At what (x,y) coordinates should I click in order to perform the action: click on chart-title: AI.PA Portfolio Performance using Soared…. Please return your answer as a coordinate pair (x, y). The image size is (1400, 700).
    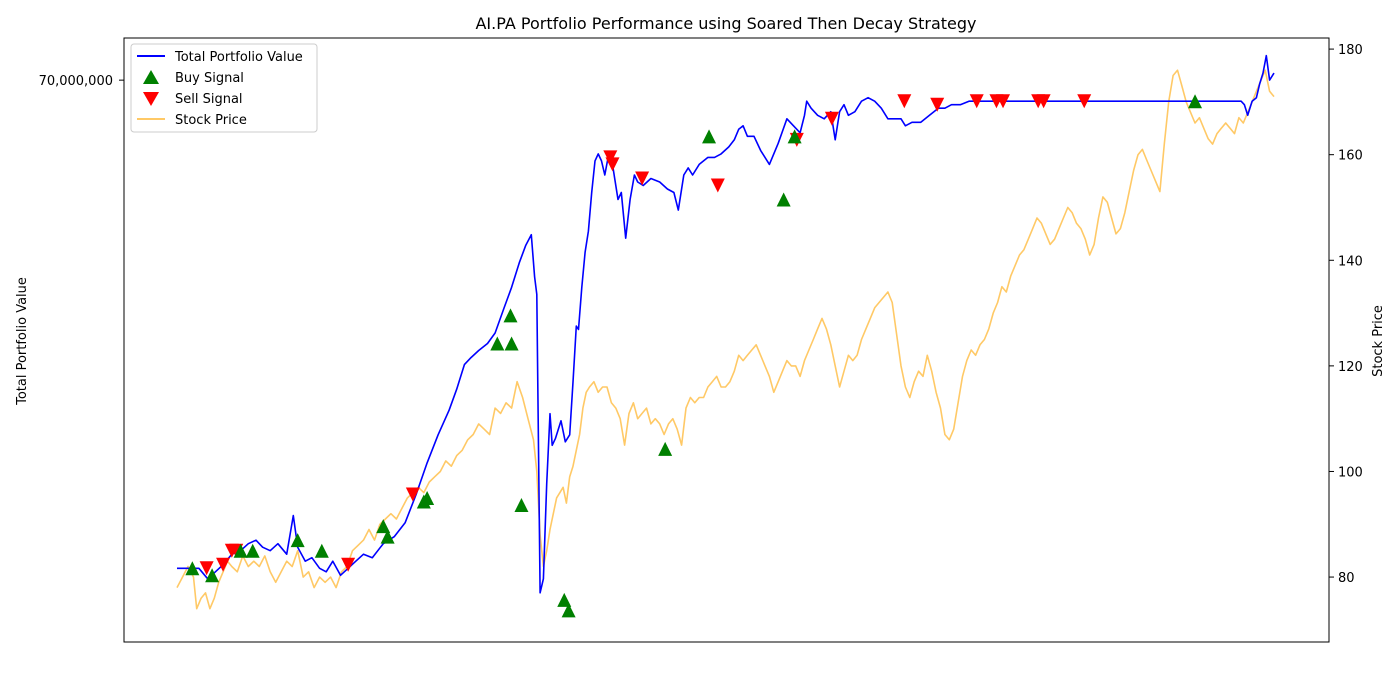
    Looking at the image, I should click on (725, 23).